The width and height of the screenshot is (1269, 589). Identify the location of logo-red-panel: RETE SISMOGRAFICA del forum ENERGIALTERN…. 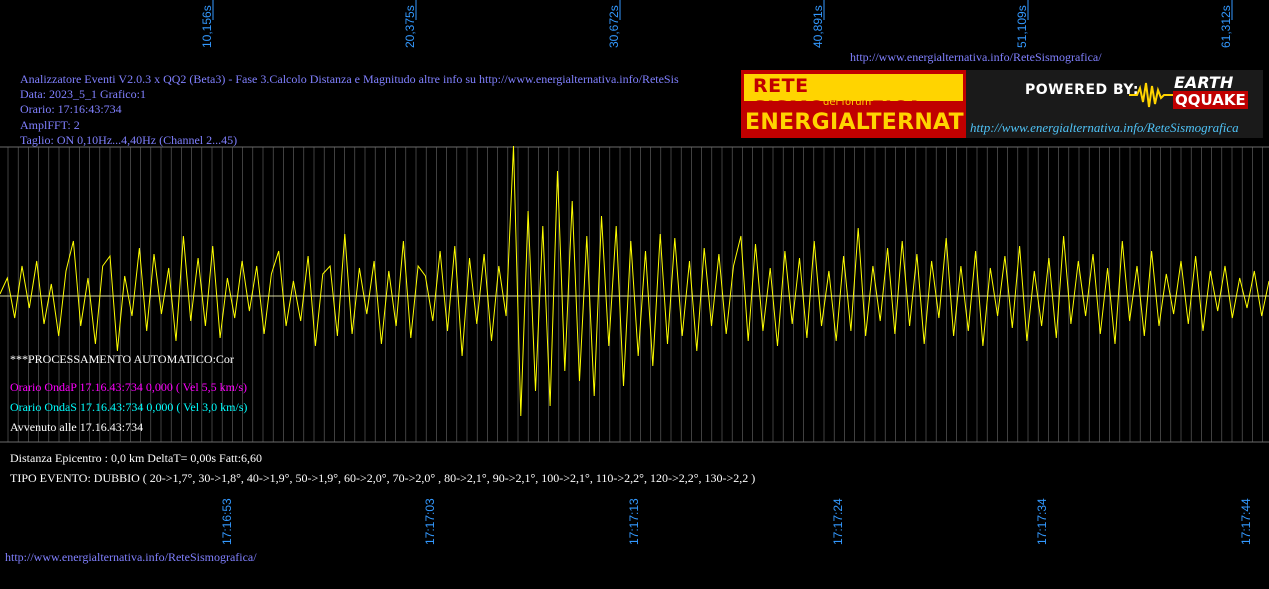
(873, 104).